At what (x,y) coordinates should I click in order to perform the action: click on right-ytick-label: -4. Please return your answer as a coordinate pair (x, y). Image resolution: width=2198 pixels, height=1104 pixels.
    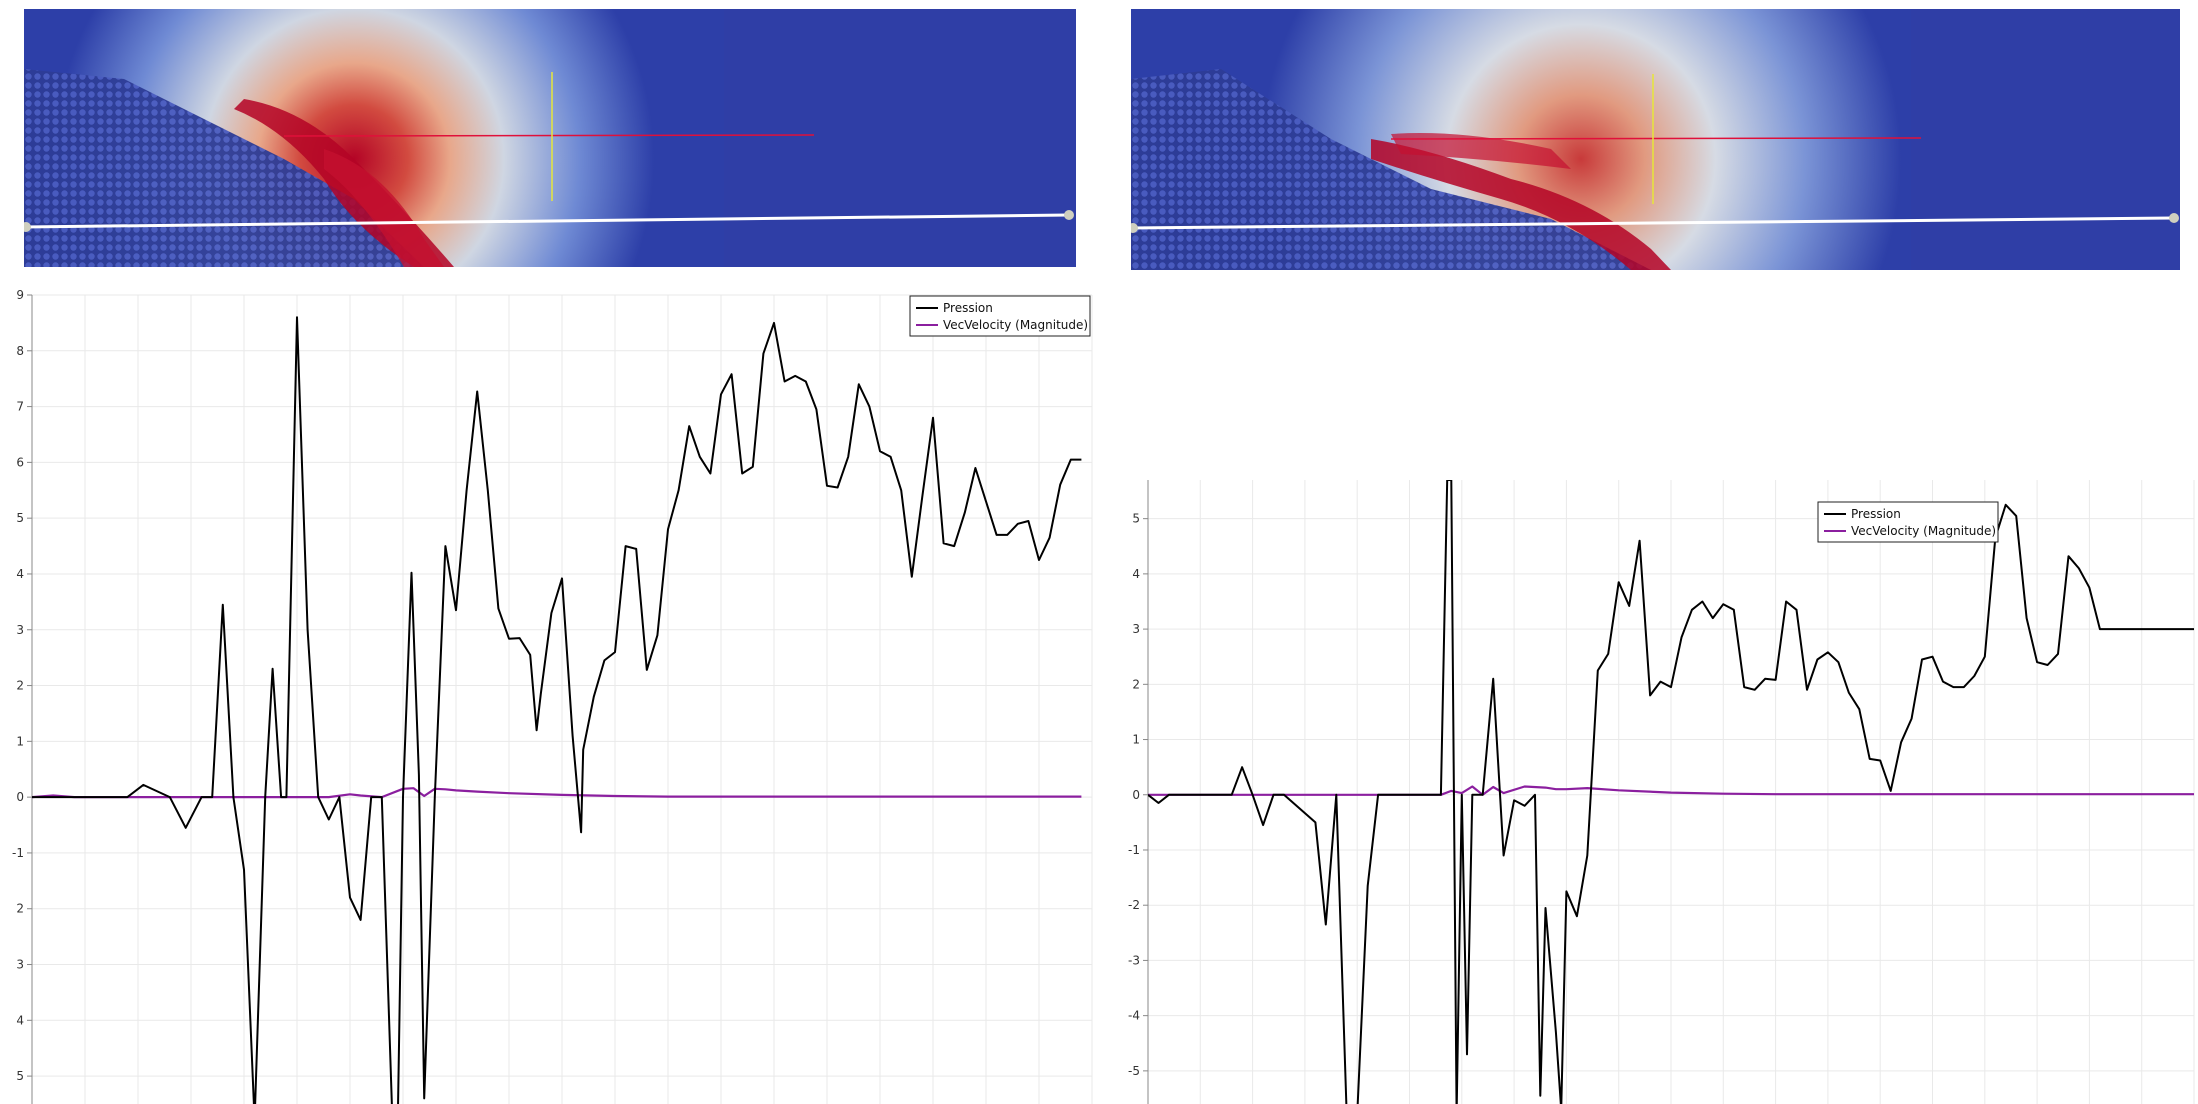
    Looking at the image, I should click on (1134, 1016).